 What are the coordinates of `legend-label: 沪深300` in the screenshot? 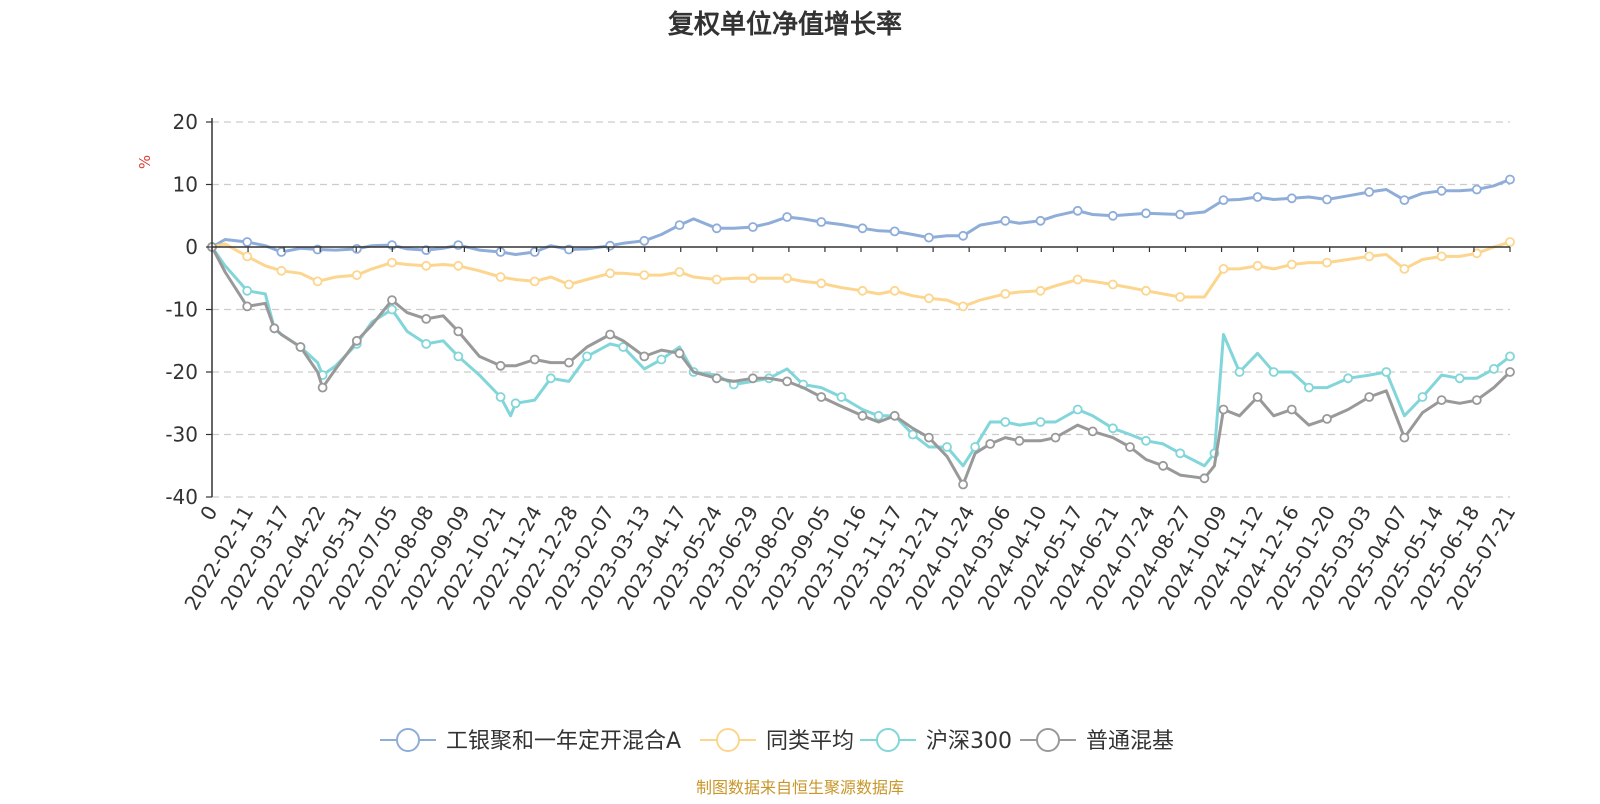 It's located at (969, 741).